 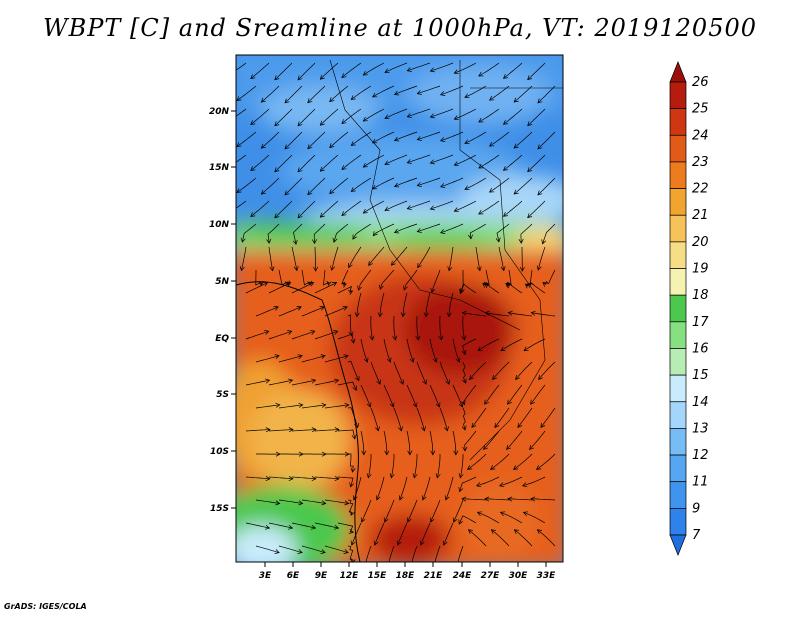 I want to click on lat-label-20n: 20N, so click(x=219, y=112).